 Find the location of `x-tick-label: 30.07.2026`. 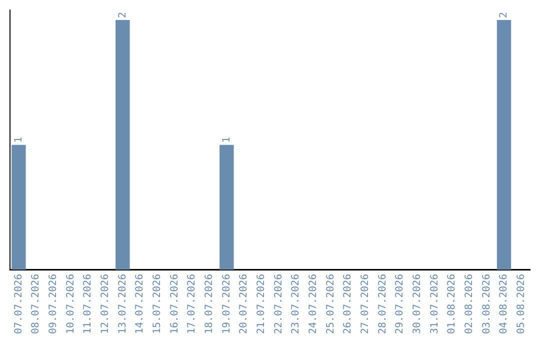

x-tick-label: 30.07.2026 is located at coordinates (417, 304).